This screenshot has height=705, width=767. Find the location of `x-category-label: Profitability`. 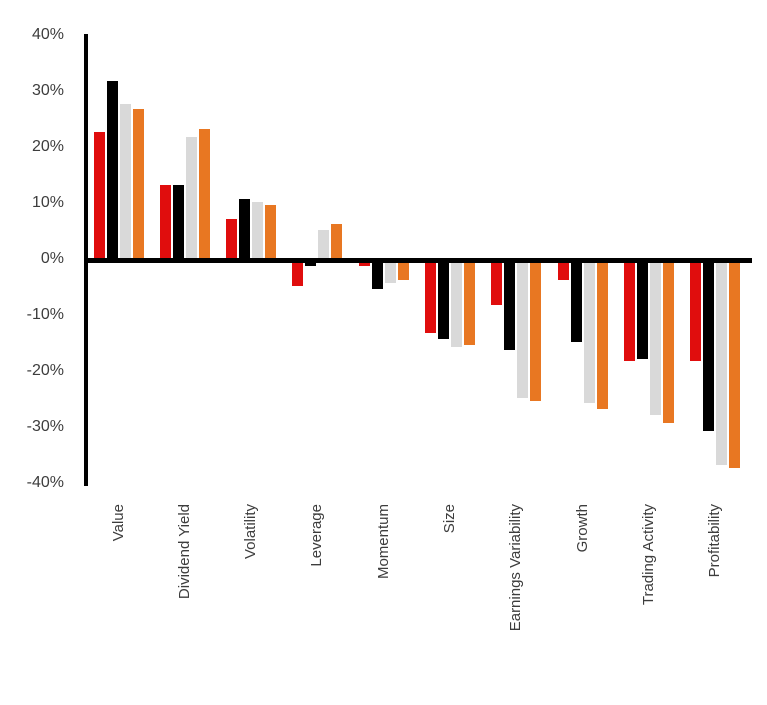

x-category-label: Profitability is located at coordinates (715, 541).